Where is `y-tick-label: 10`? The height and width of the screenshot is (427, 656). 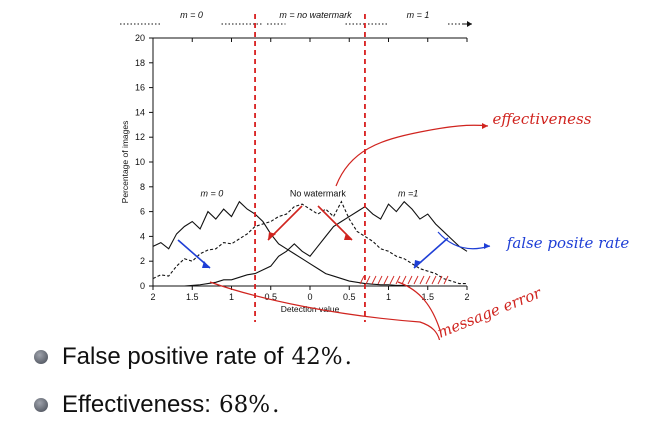 y-tick-label: 10 is located at coordinates (140, 162).